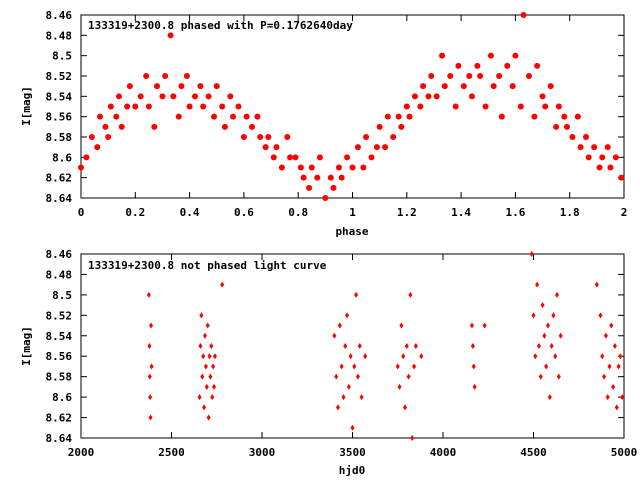 The height and width of the screenshot is (485, 640). I want to click on phased-plot-y-axis-label: I[mag], so click(26, 106).